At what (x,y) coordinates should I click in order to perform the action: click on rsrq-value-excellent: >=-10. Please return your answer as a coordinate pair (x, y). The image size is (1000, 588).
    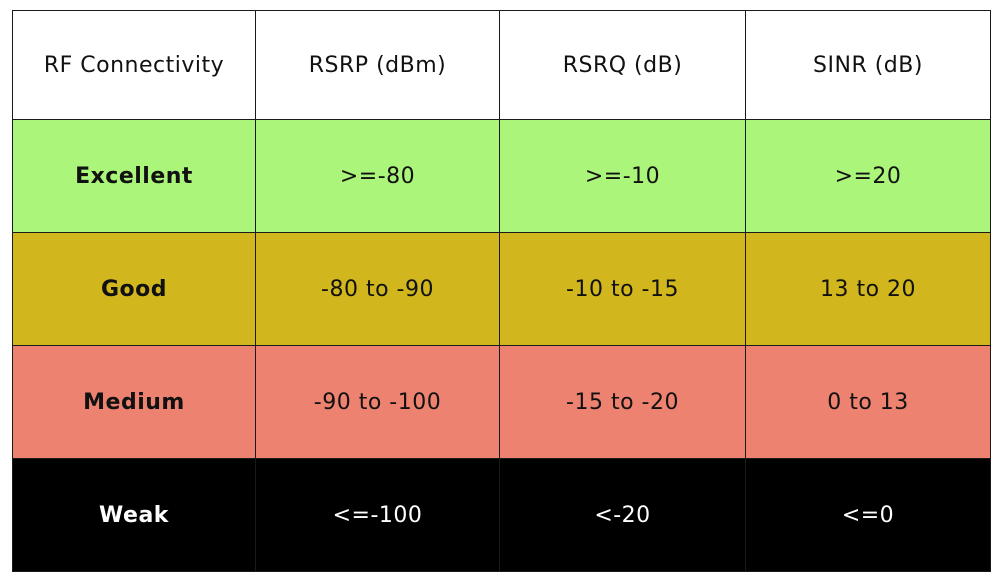
    Looking at the image, I should click on (622, 176).